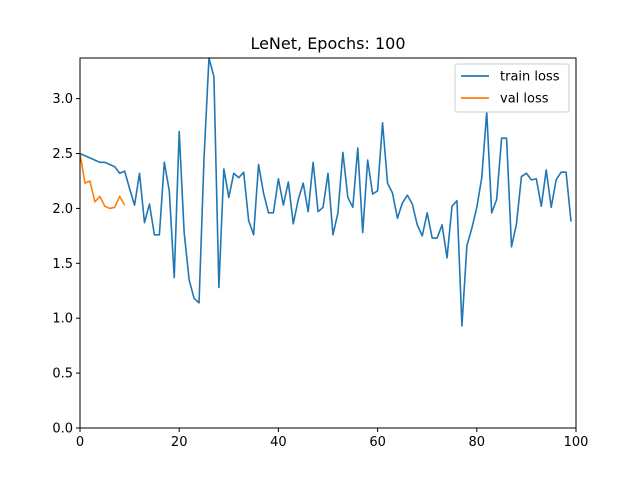 The height and width of the screenshot is (480, 640). What do you see at coordinates (512, 88) in the screenshot?
I see `legend: train loss val loss` at bounding box center [512, 88].